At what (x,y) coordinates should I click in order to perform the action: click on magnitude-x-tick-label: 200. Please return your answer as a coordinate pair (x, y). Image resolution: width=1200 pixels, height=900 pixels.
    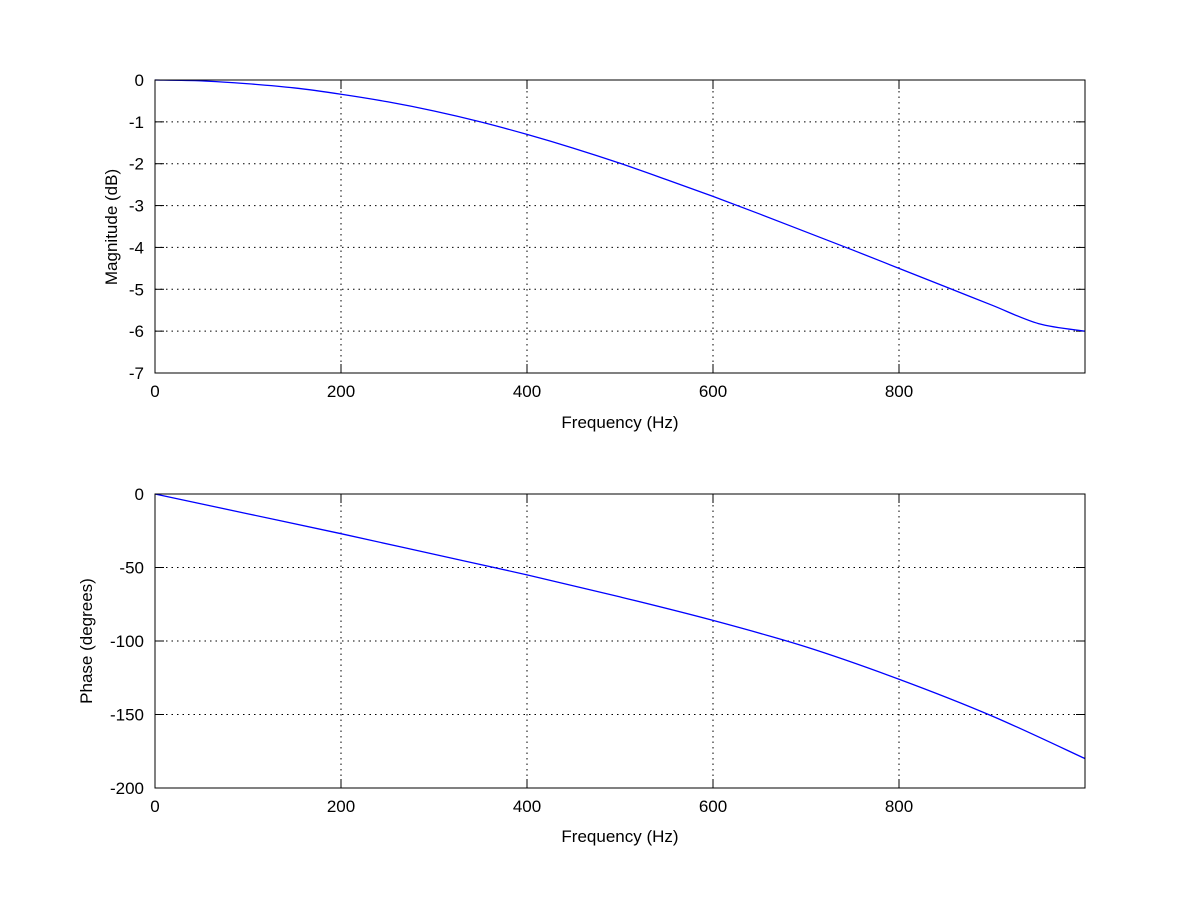
    Looking at the image, I should click on (341, 391).